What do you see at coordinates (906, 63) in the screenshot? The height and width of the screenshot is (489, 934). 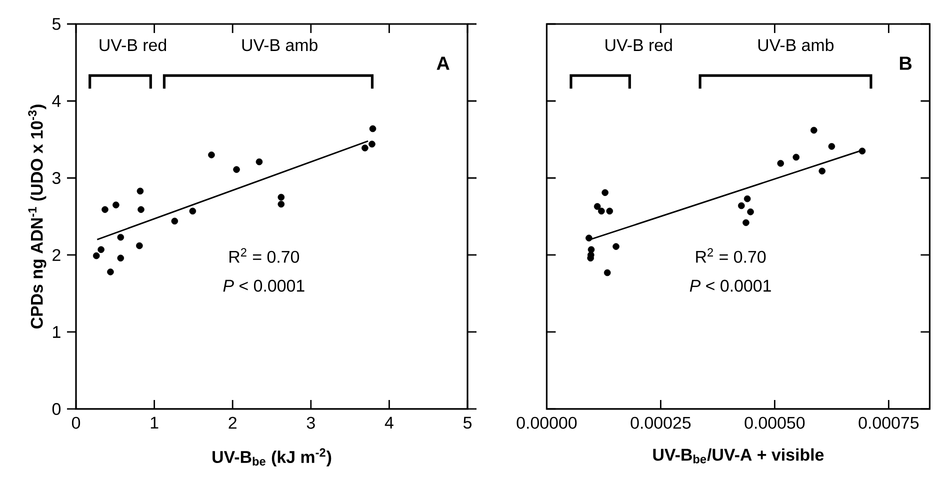 I see `annotation: B` at bounding box center [906, 63].